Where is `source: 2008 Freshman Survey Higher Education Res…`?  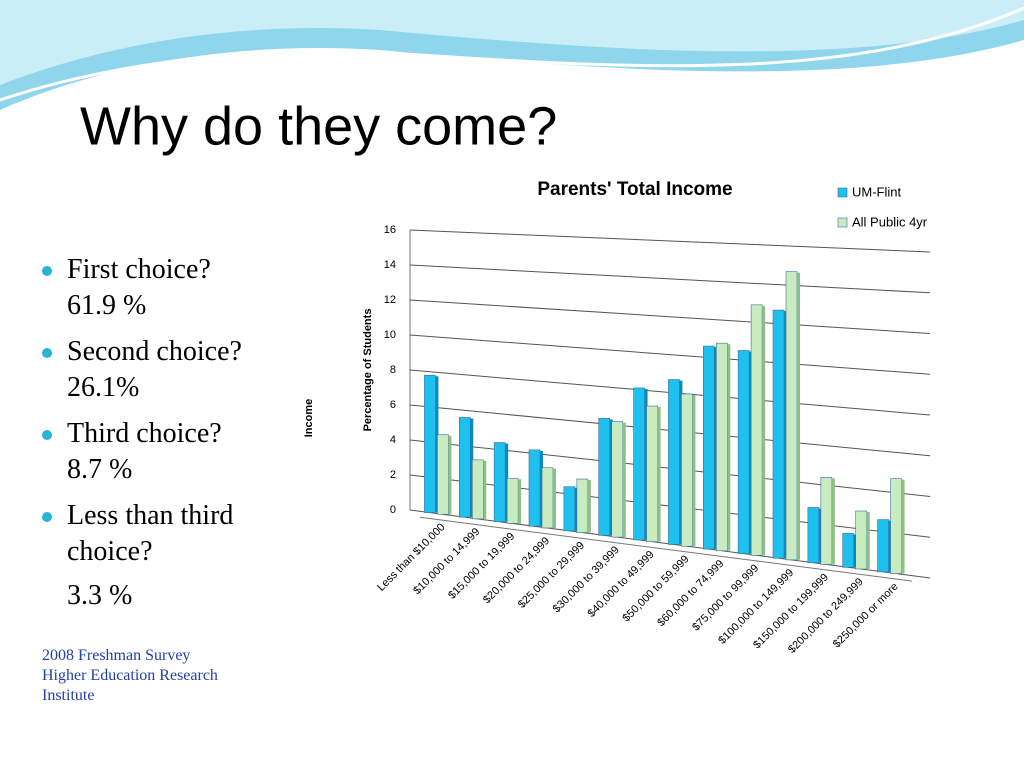 source: 2008 Freshman Survey Higher Education Res… is located at coordinates (147, 676).